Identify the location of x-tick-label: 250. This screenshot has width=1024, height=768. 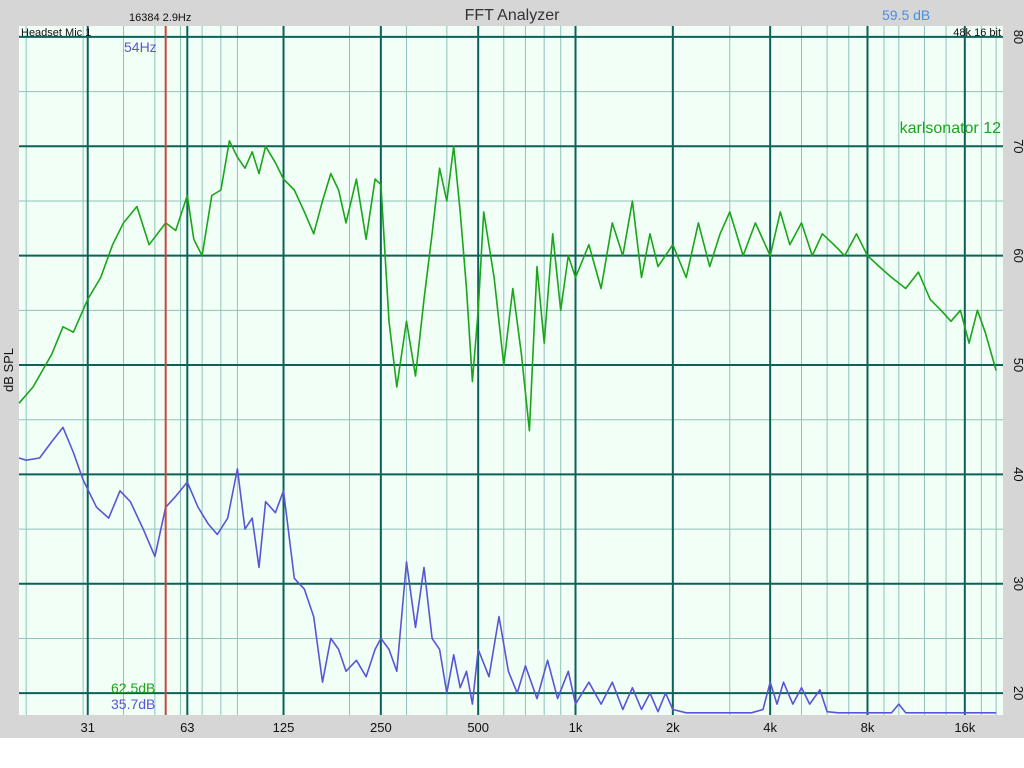
(381, 727).